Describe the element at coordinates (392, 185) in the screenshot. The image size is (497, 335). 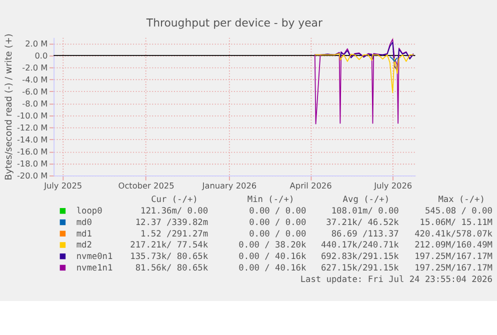
I see `x-tick-label: July 2026` at that location.